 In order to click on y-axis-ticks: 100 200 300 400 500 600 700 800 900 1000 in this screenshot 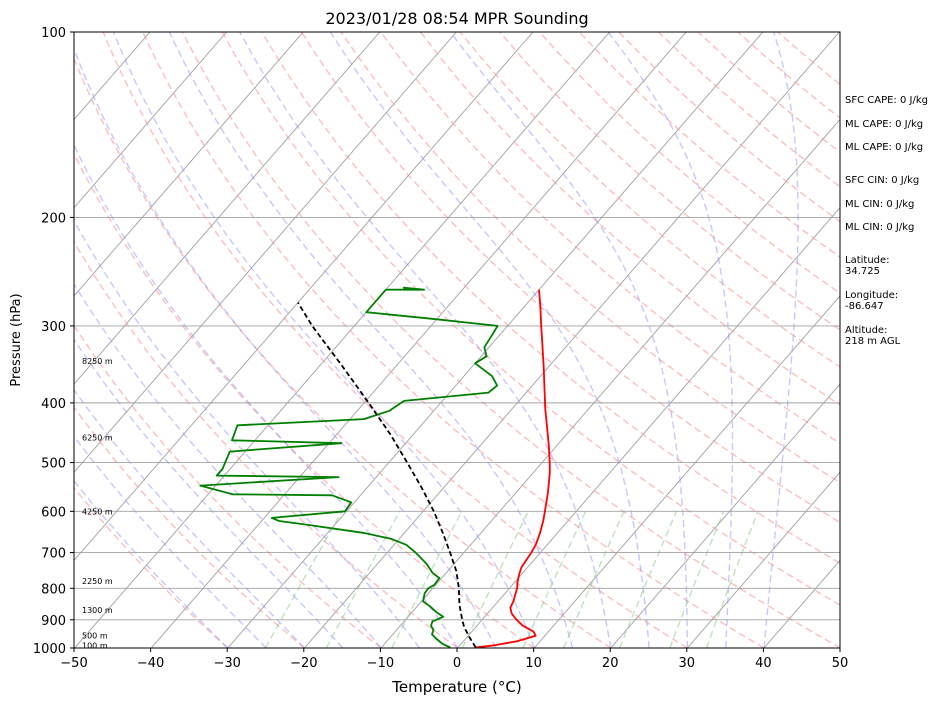, I will do `click(53, 341)`.